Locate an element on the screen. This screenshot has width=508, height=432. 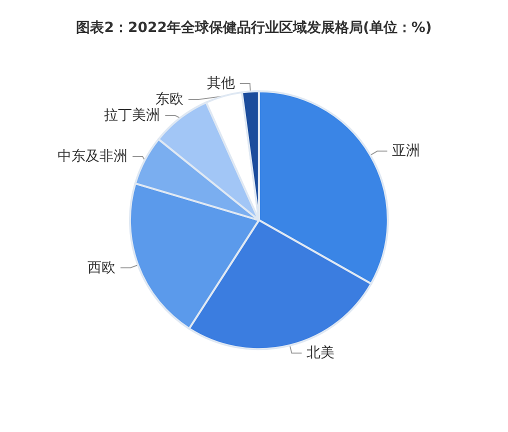
slice-label: 中东及非洲 is located at coordinates (93, 156).